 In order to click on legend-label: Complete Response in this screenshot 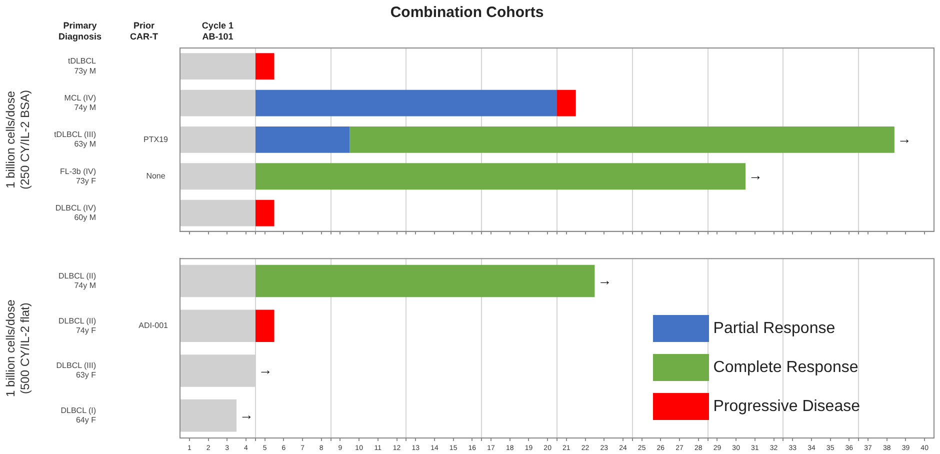, I will do `click(785, 367)`.